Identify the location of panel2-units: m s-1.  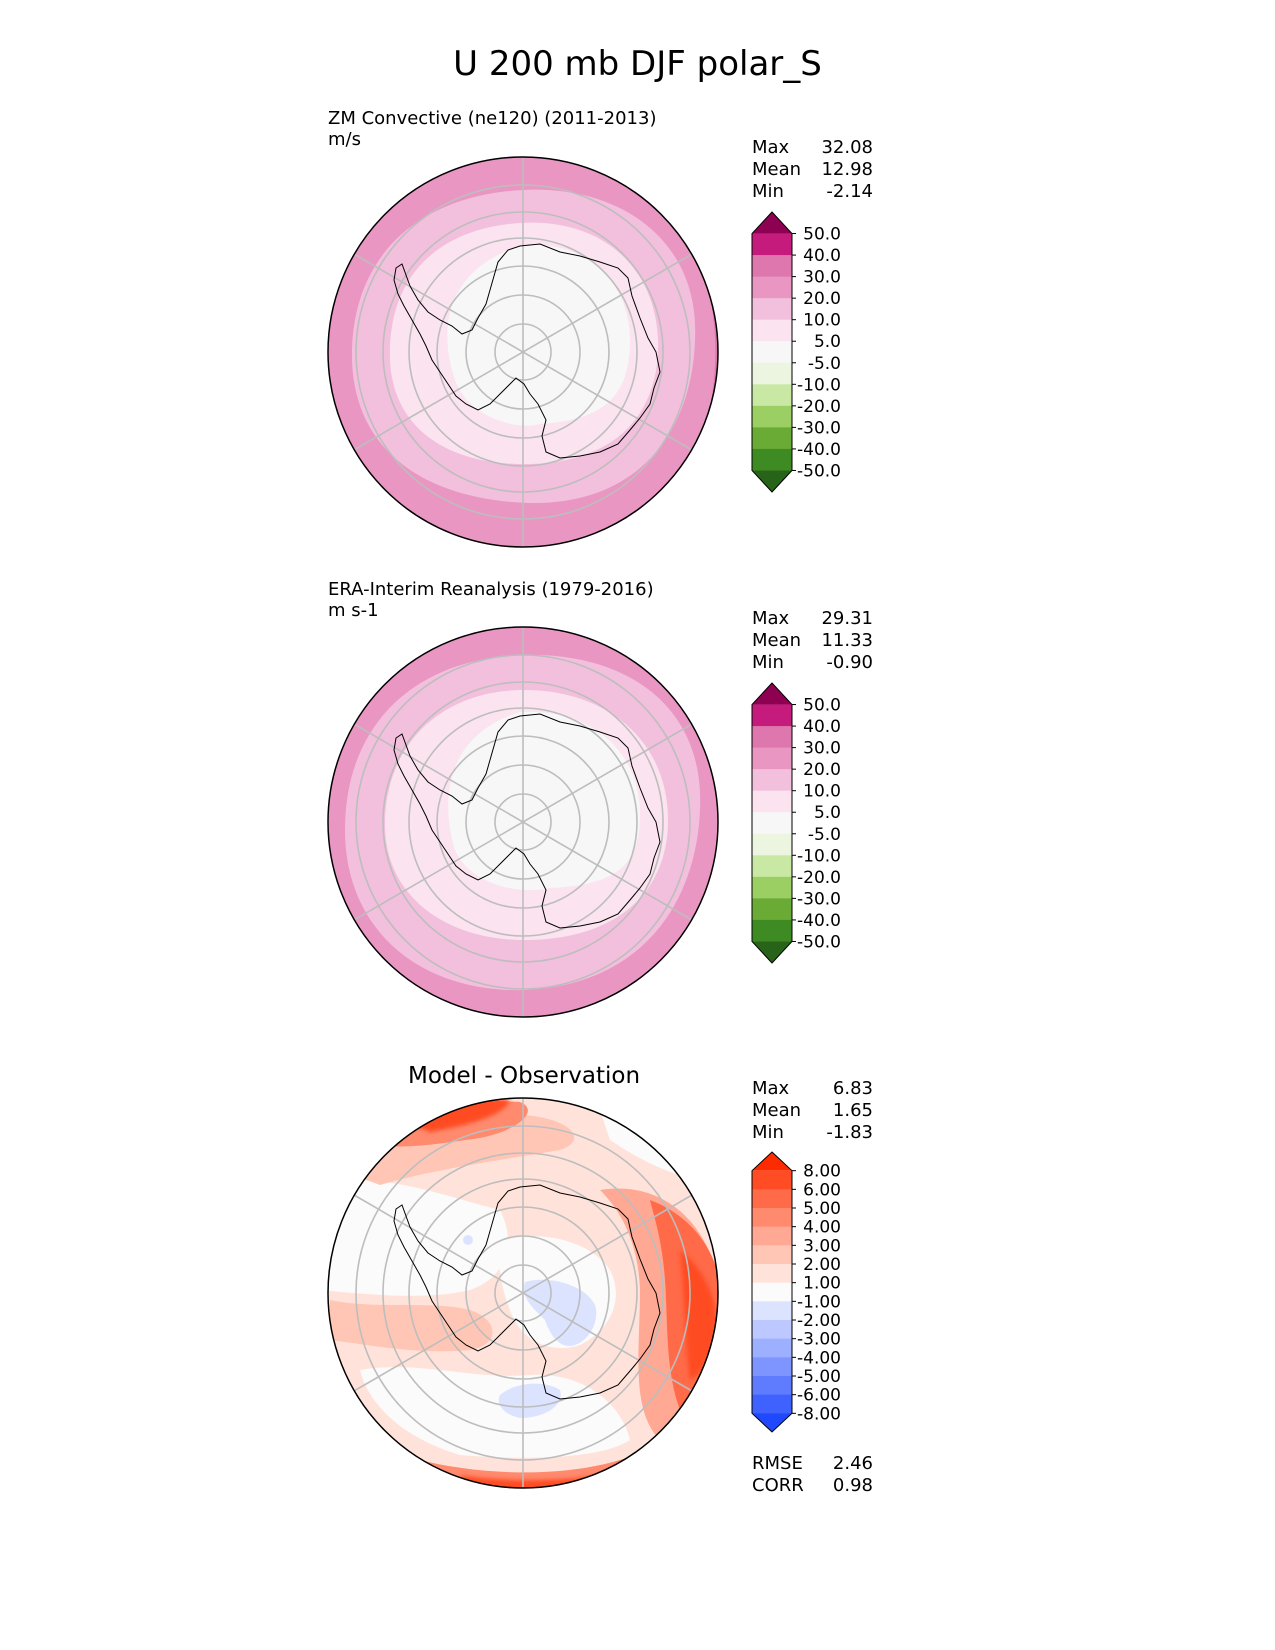
(353, 610).